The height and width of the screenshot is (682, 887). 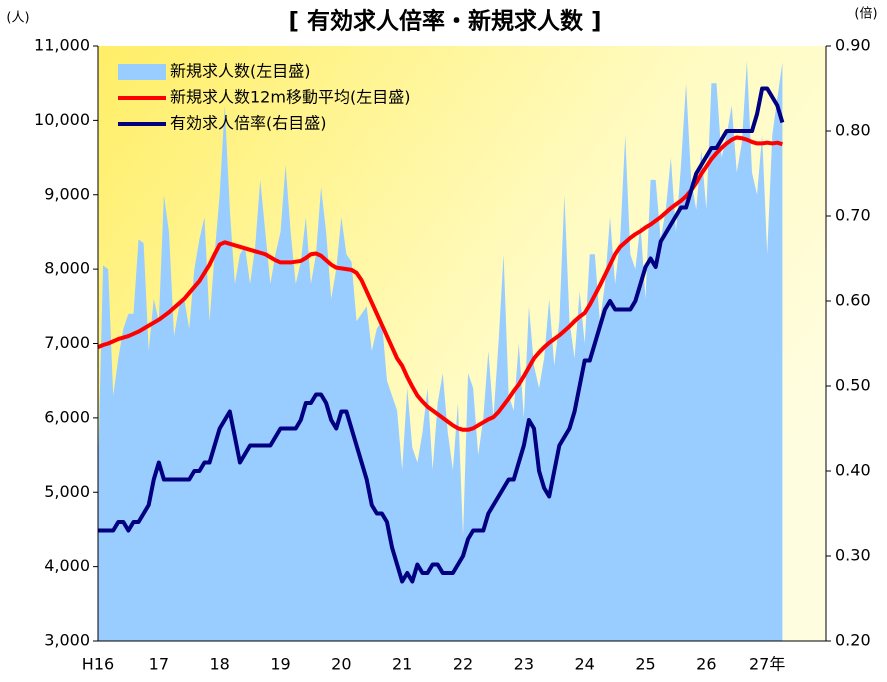 I want to click on legend-label: 有効求人倍率(右目盛), so click(x=248, y=123).